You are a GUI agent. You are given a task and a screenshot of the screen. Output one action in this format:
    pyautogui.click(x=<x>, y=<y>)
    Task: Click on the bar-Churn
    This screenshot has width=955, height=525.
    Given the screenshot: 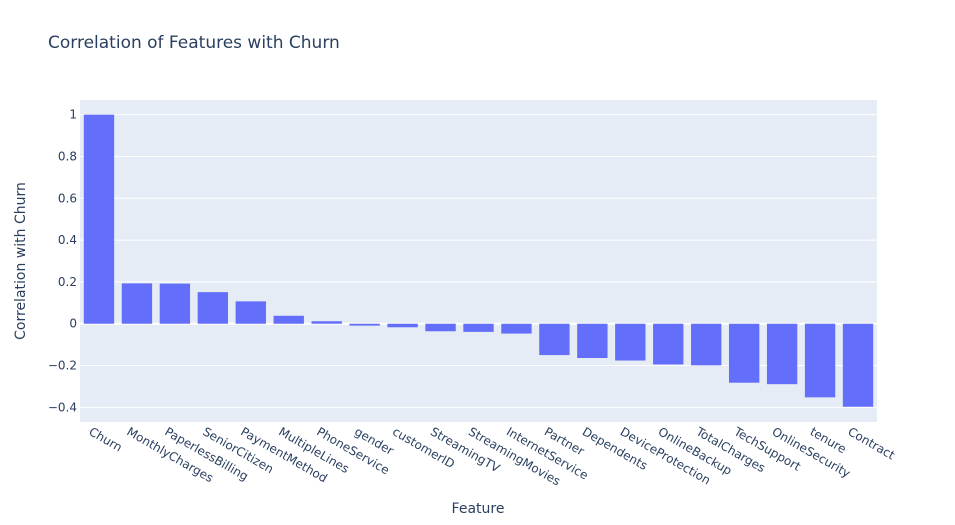 What is the action you would take?
    pyautogui.click(x=99, y=219)
    